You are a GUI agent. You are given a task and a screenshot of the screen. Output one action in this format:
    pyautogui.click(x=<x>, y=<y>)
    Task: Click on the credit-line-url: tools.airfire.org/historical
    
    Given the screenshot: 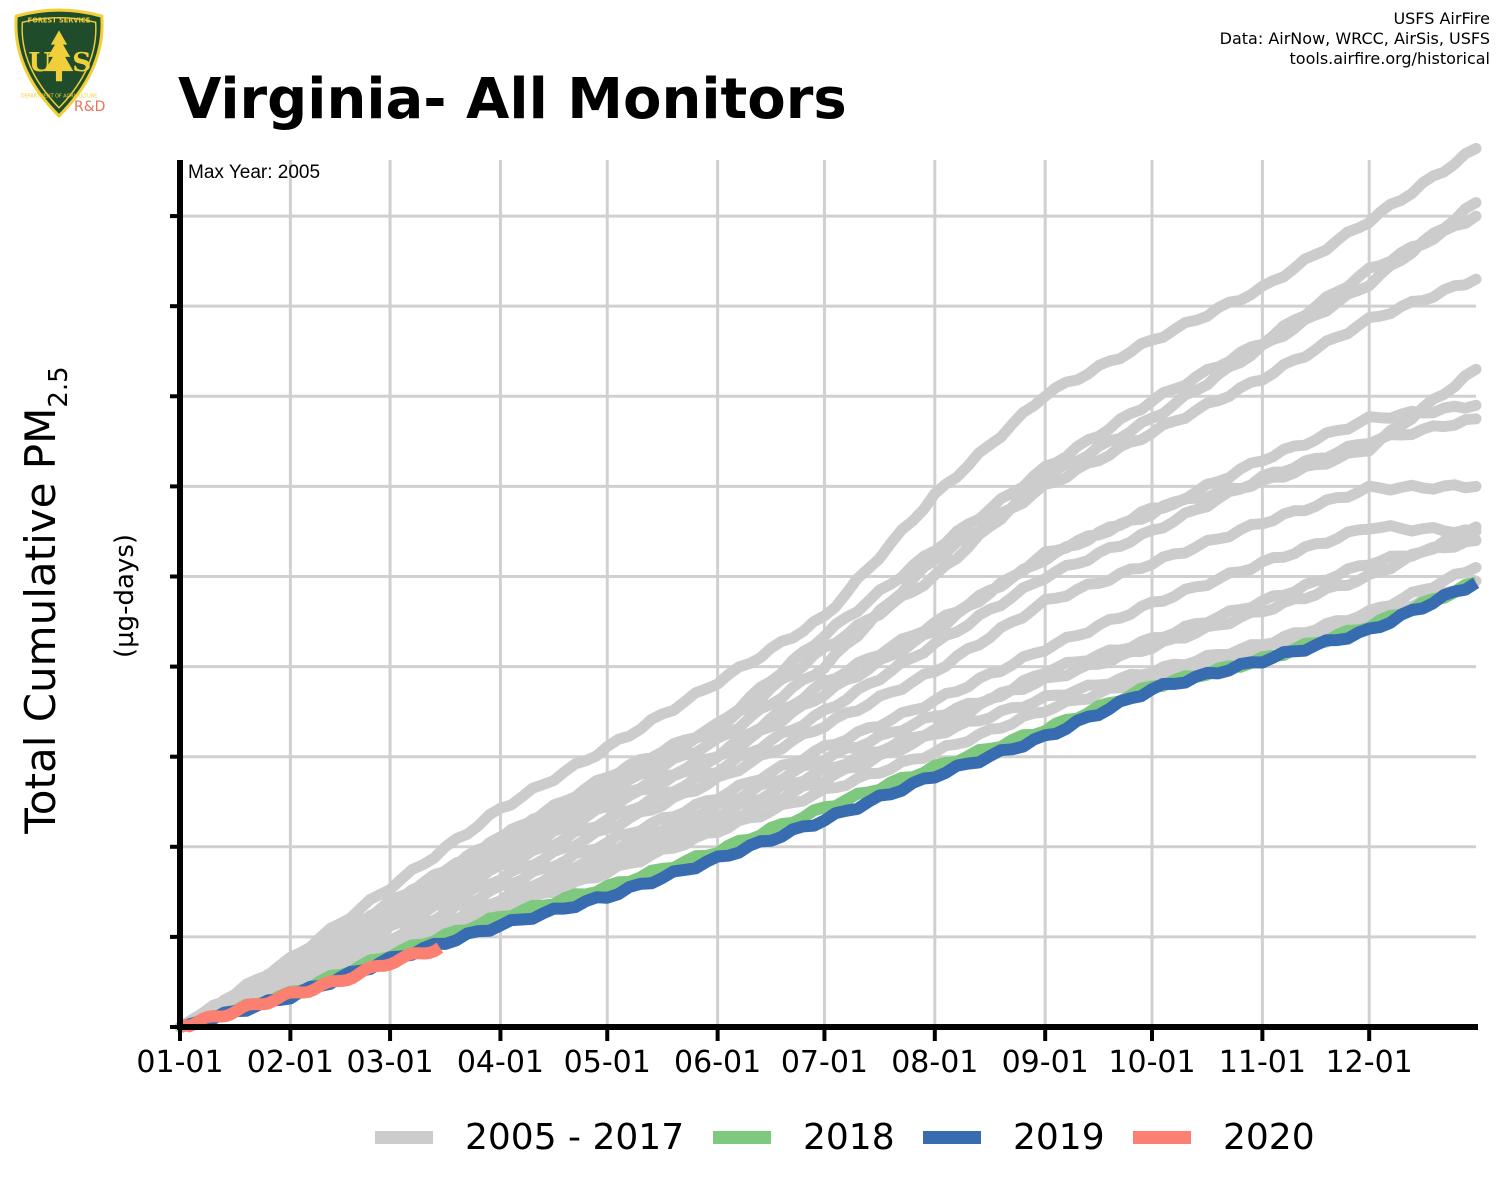 What is the action you would take?
    pyautogui.click(x=1389, y=58)
    